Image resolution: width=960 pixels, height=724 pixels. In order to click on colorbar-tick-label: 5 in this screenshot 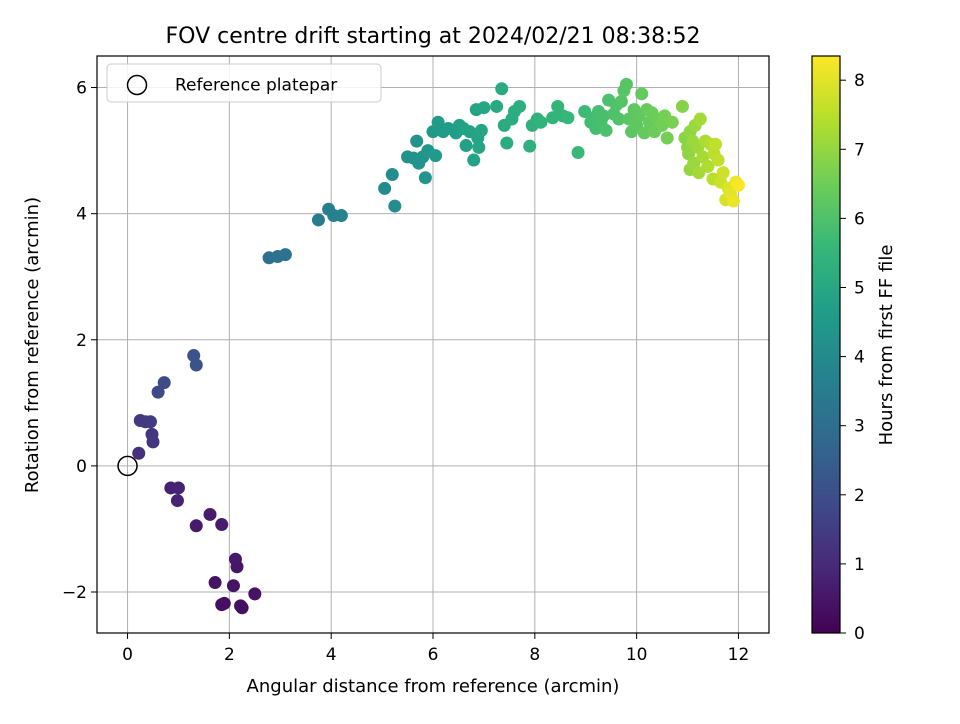, I will do `click(859, 288)`.